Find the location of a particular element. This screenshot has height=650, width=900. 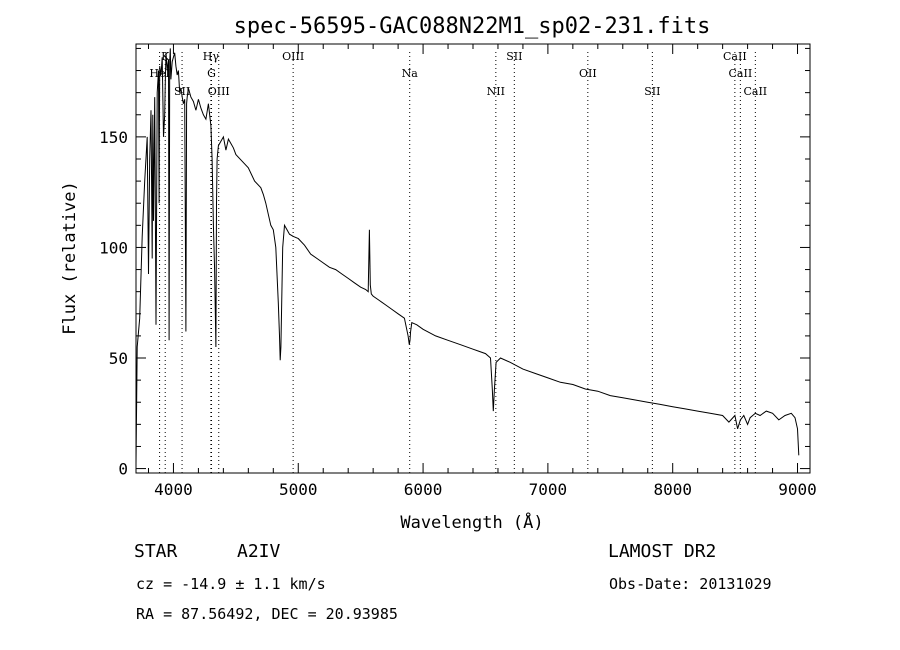

x-tick-label: 6000 is located at coordinates (423, 489).